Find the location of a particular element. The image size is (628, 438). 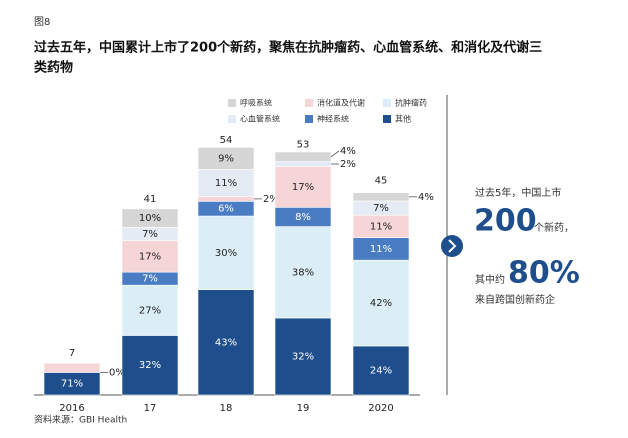

total-label: 45 is located at coordinates (381, 181).